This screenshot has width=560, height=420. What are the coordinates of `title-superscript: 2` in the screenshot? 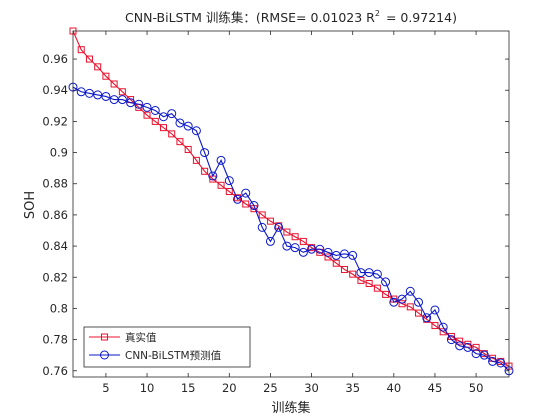 It's located at (377, 13).